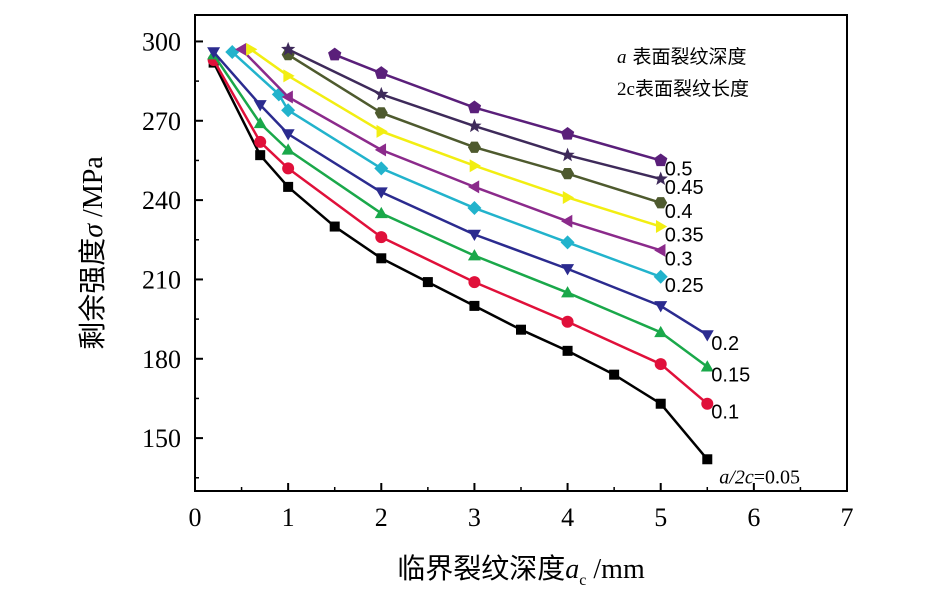  Describe the element at coordinates (679, 212) in the screenshot. I see `series-label: 0.4` at that location.